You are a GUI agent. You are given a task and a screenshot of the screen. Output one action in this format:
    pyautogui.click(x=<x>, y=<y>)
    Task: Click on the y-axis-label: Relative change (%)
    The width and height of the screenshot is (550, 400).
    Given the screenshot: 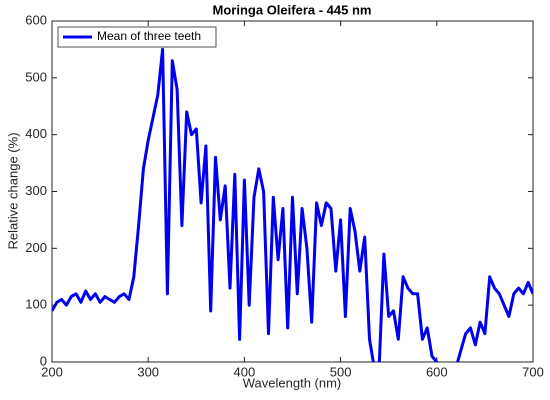 What is the action you would take?
    pyautogui.click(x=12, y=190)
    